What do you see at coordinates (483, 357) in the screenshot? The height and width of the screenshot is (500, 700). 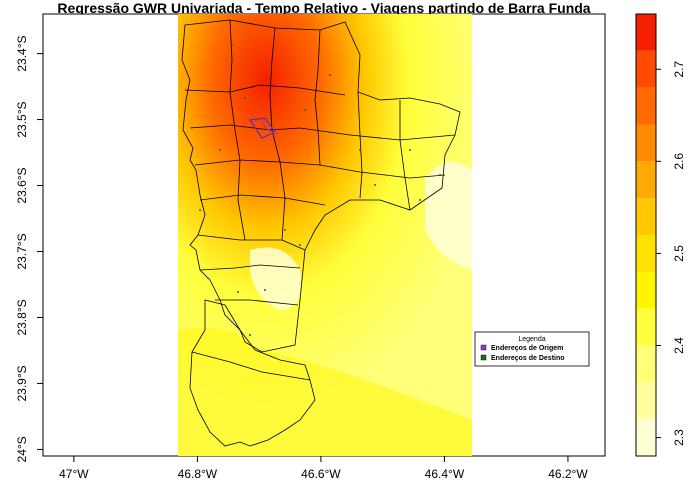 I see `legend-destination-swatch` at bounding box center [483, 357].